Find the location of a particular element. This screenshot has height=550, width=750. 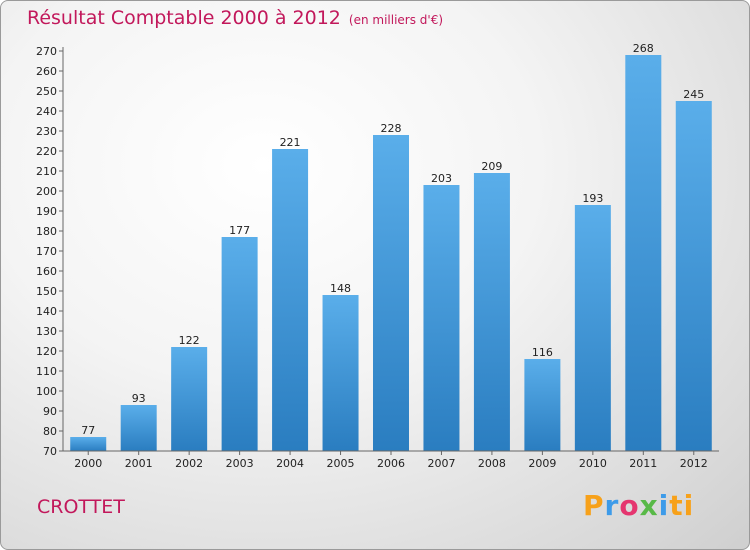

bar-value-label: 93 is located at coordinates (139, 398).